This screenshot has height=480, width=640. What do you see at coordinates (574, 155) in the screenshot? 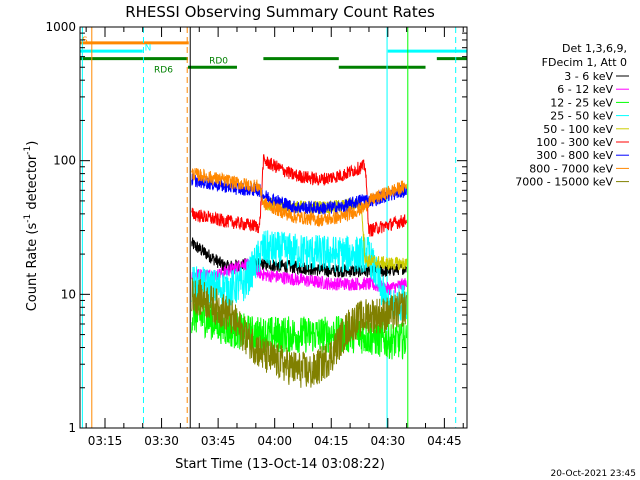
I see `legend-entry: 300 - 800 keV` at bounding box center [574, 155].